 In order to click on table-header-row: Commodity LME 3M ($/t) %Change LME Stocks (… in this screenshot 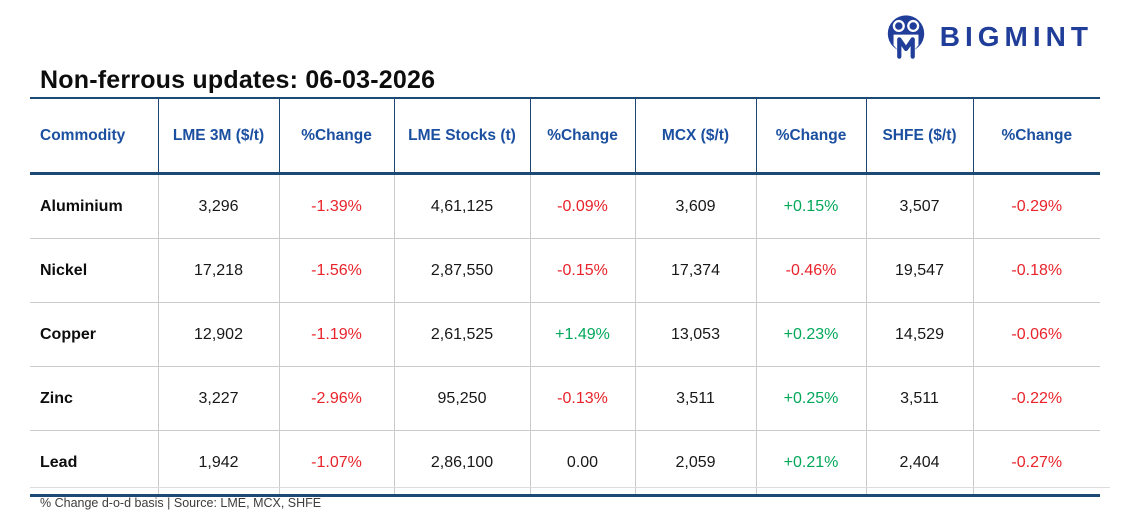, I will do `click(565, 136)`.